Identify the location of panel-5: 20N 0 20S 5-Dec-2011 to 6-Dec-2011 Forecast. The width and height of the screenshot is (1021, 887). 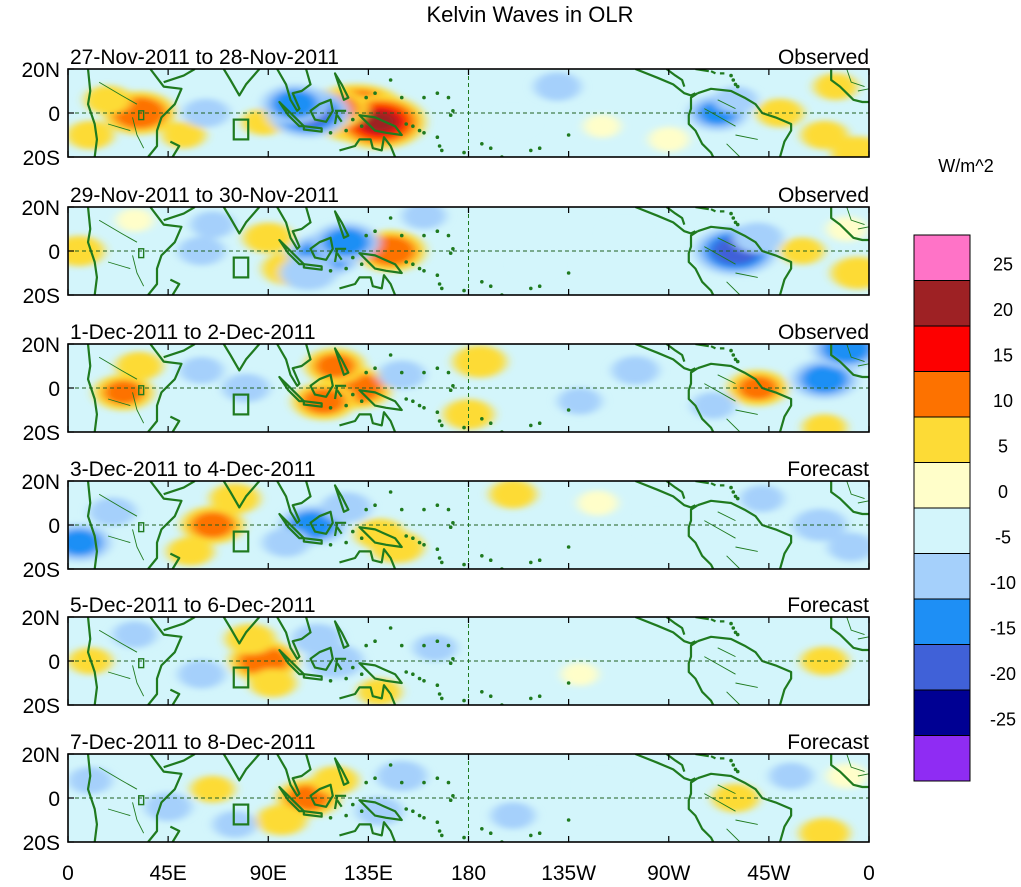
(445, 656).